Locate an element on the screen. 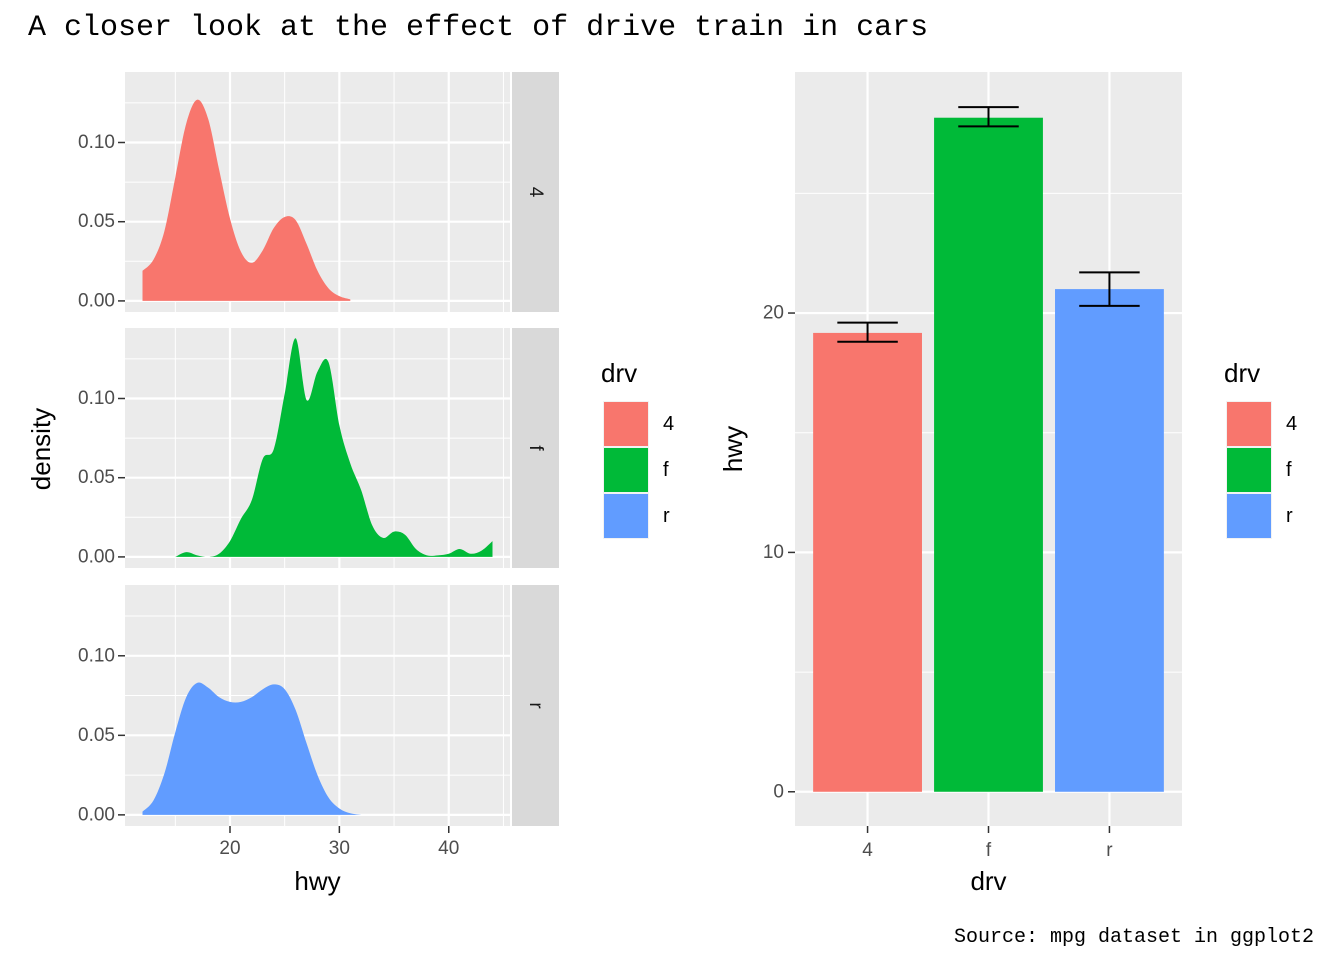 Image resolution: width=1344 pixels, height=960 pixels. y-tick-label: 20 is located at coordinates (773, 313).